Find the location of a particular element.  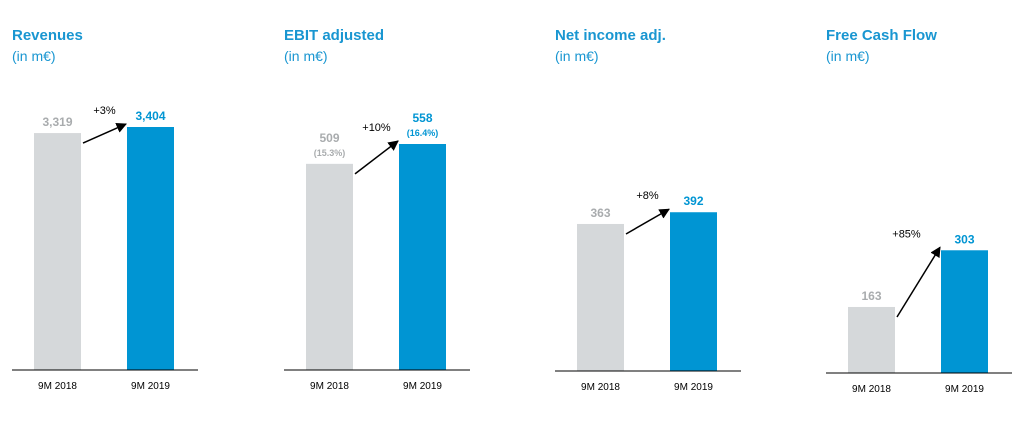

chart-plot: 3,319 9M 2018 3,404 9M 2019 +3% is located at coordinates (105, 248).